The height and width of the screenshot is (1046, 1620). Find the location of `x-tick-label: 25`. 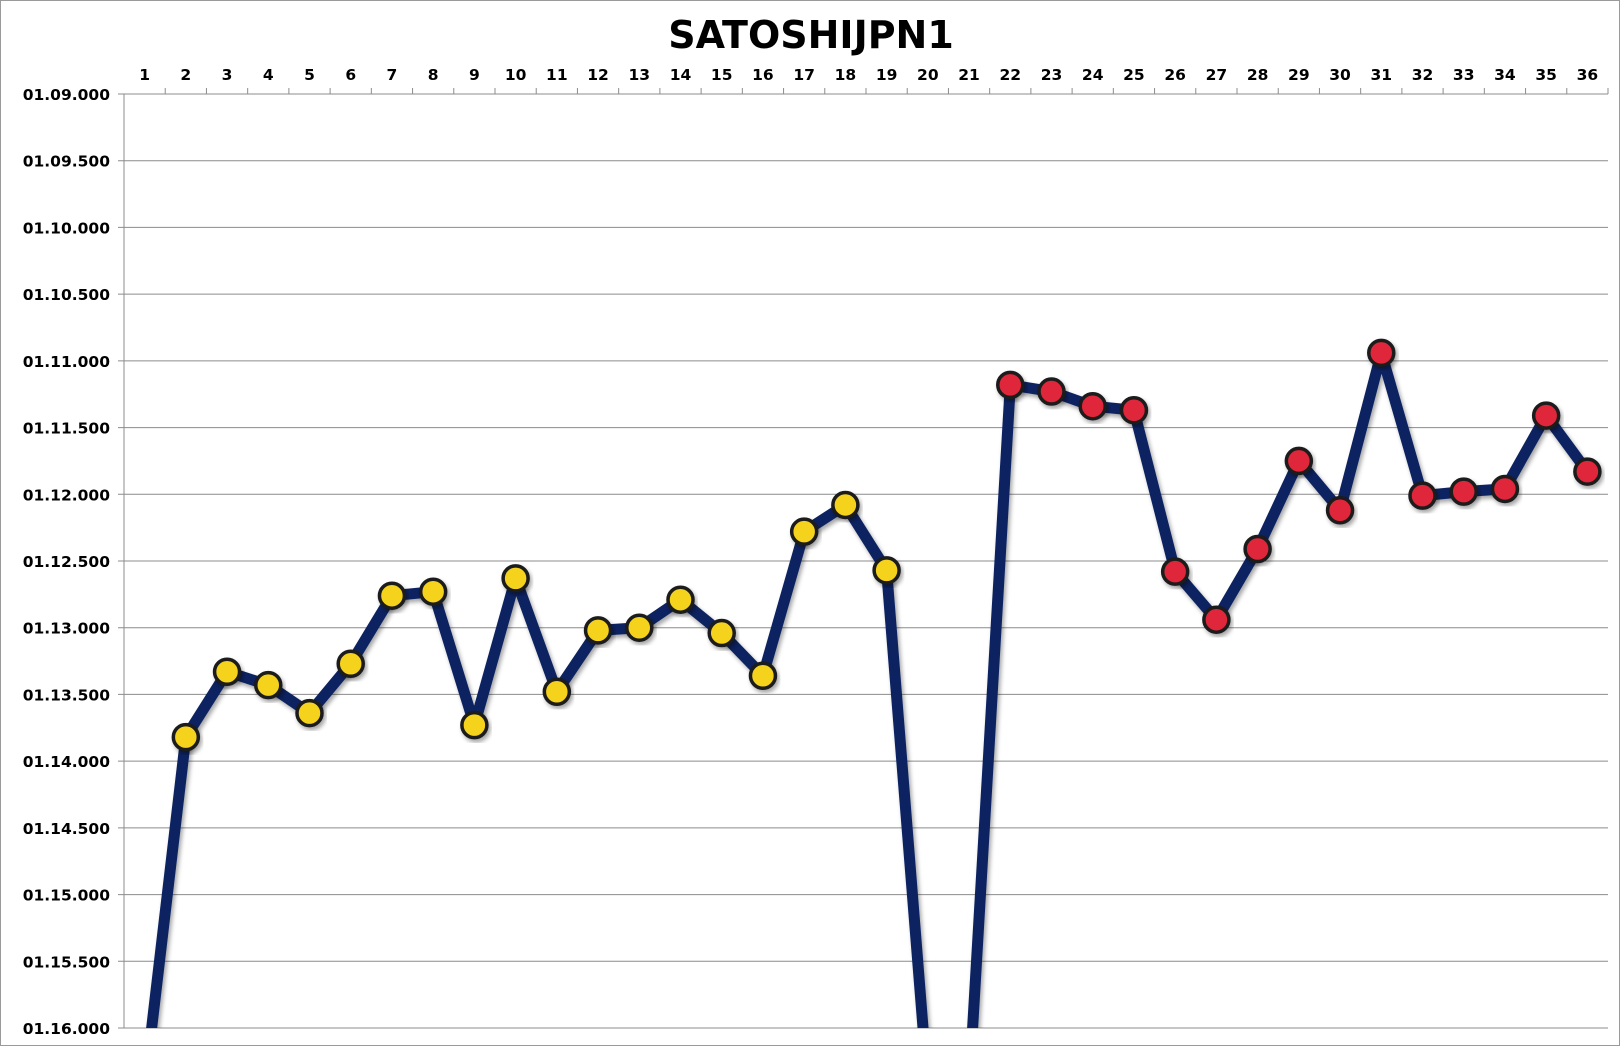

x-tick-label: 25 is located at coordinates (1134, 75).